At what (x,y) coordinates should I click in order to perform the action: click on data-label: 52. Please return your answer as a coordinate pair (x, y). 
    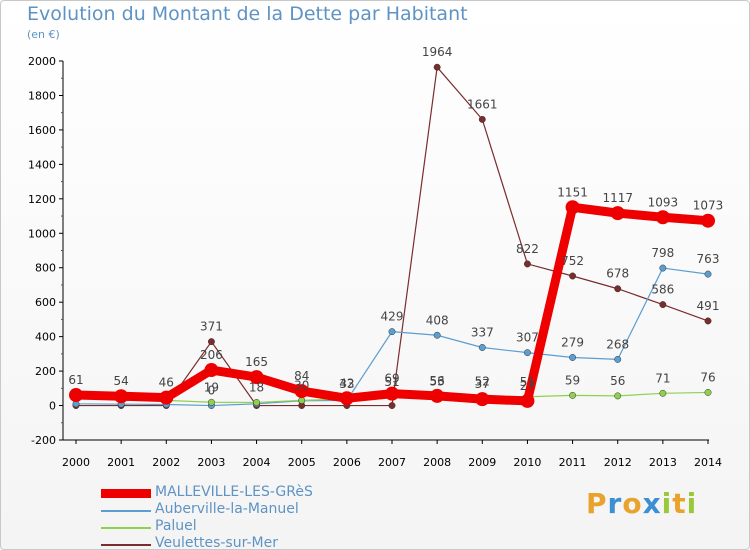
    Looking at the image, I should click on (482, 382).